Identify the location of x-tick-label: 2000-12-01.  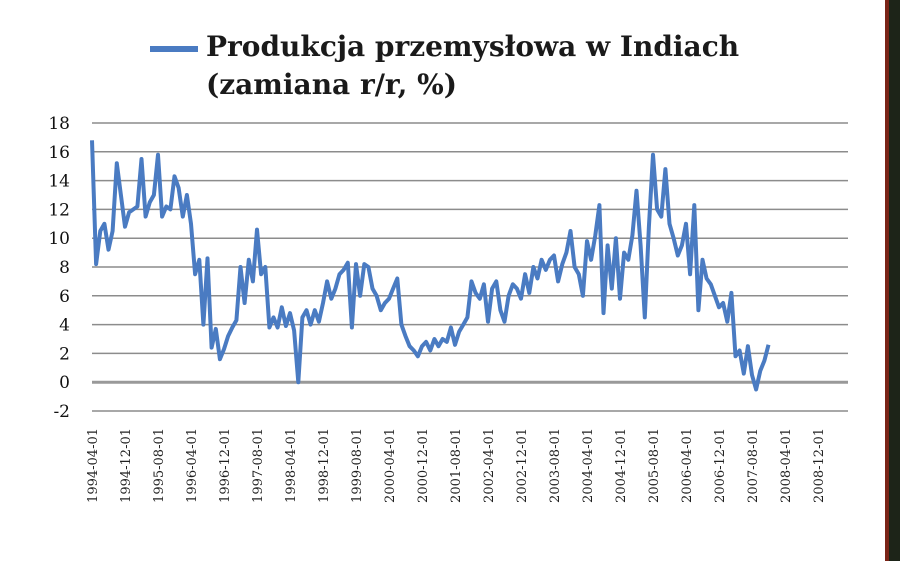
(423, 465).